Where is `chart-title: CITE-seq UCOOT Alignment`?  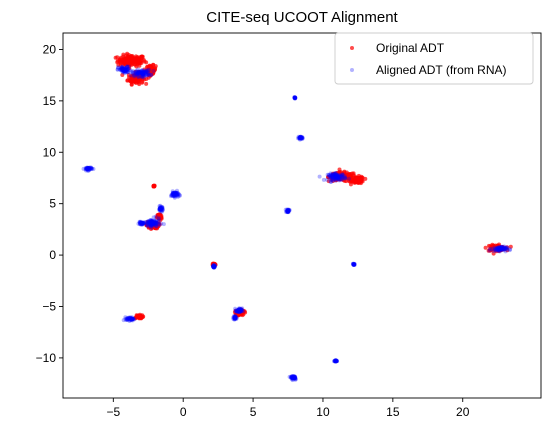
chart-title: CITE-seq UCOOT Alignment is located at coordinates (302, 17).